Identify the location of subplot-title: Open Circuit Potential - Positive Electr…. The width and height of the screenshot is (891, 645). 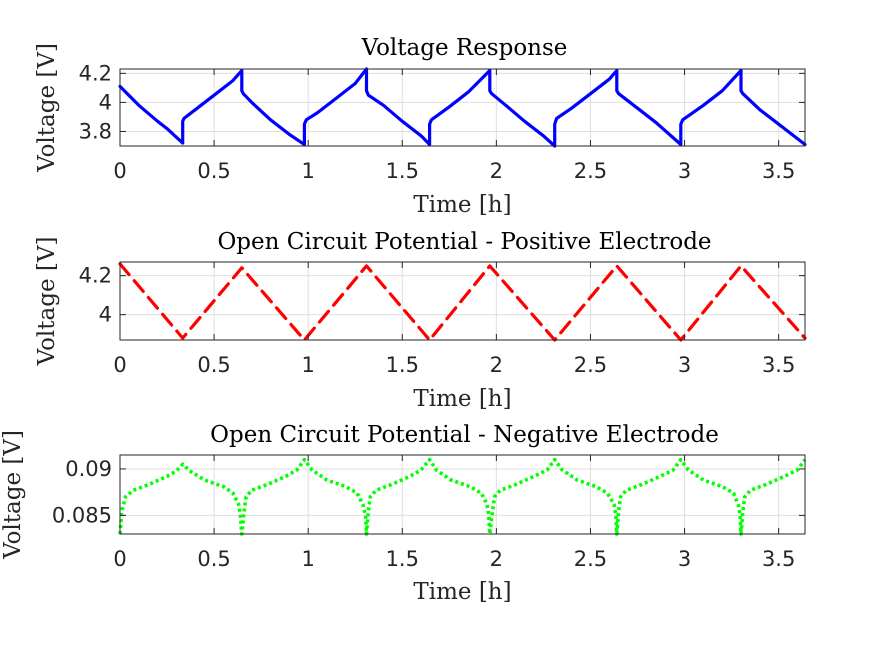
(464, 242).